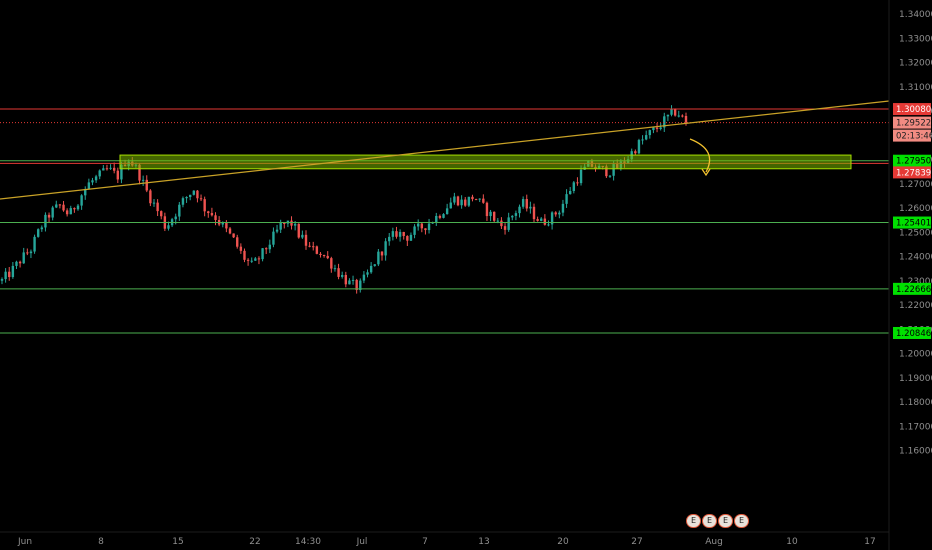 This screenshot has height=550, width=932. I want to click on y-tick-label: 1.24000, so click(915, 258).